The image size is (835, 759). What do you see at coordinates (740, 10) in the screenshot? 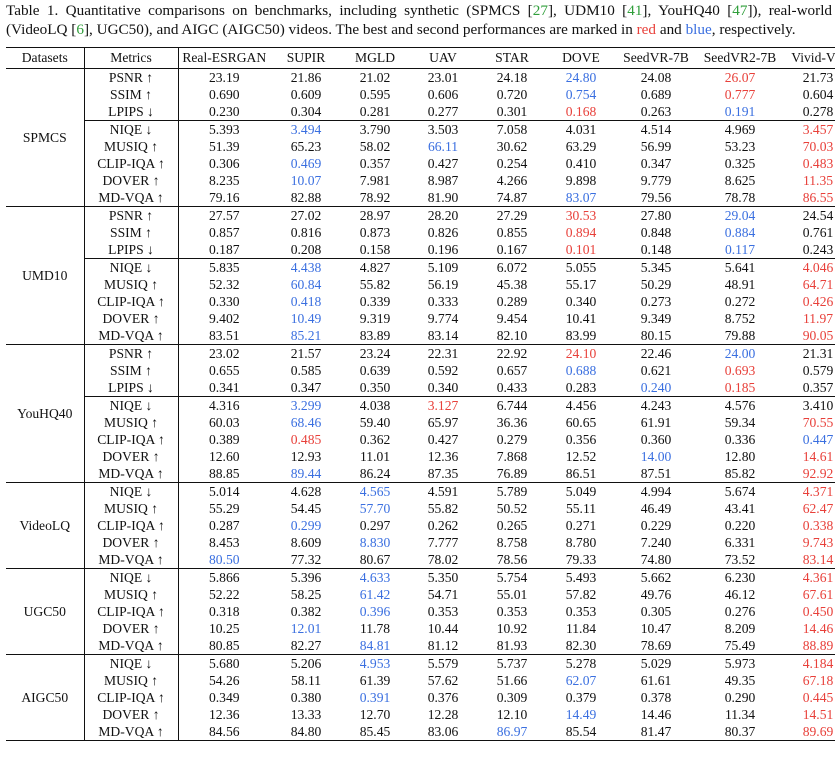
I see `citation-link: 47` at bounding box center [740, 10].